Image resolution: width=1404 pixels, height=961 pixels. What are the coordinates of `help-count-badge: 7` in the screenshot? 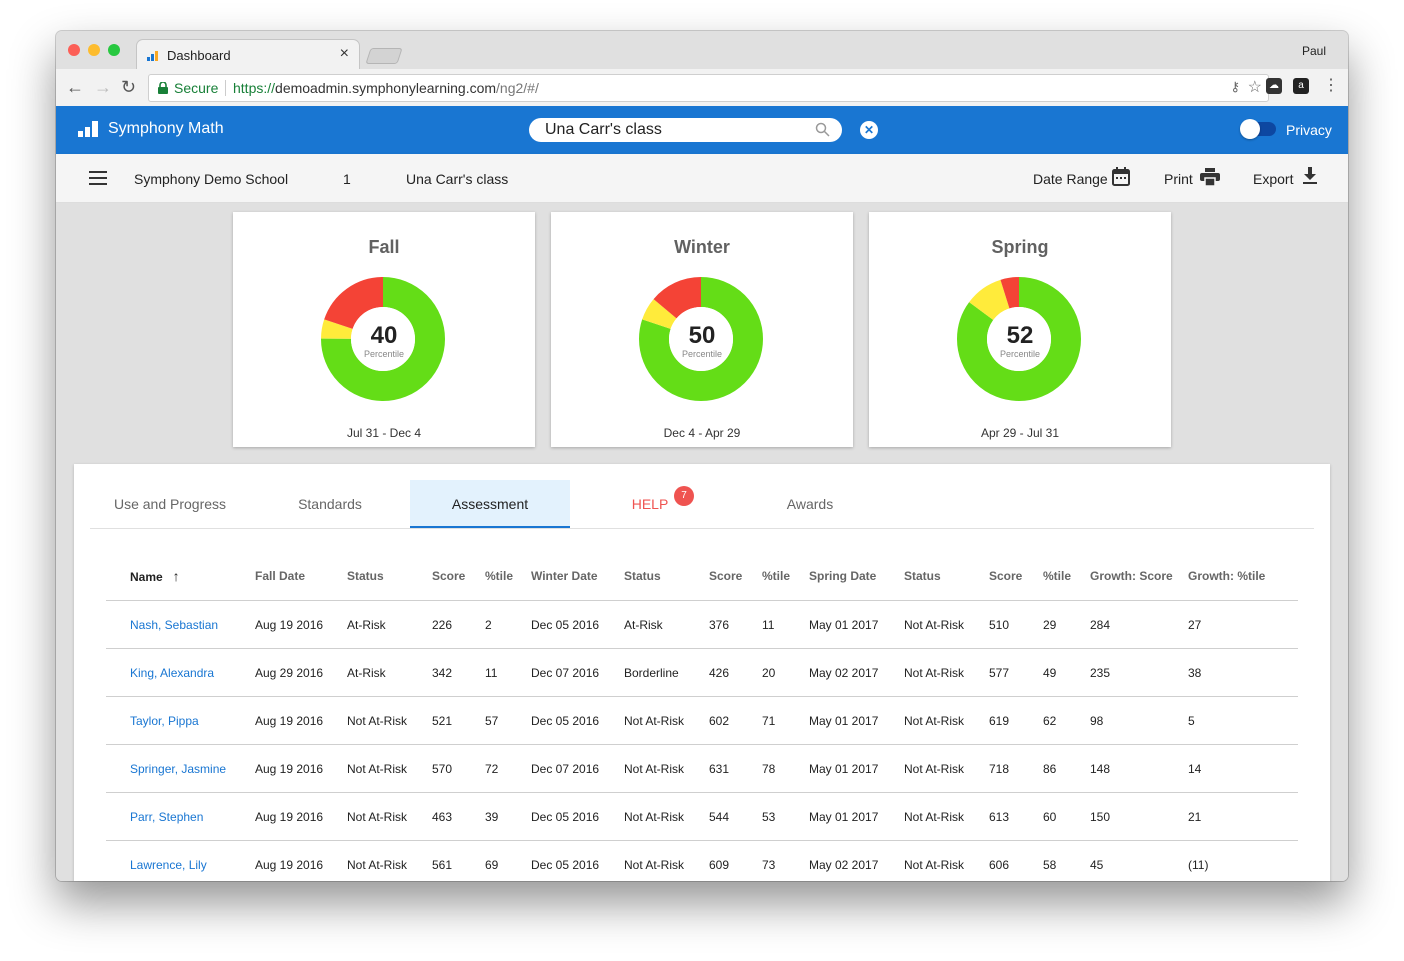 It's located at (684, 496).